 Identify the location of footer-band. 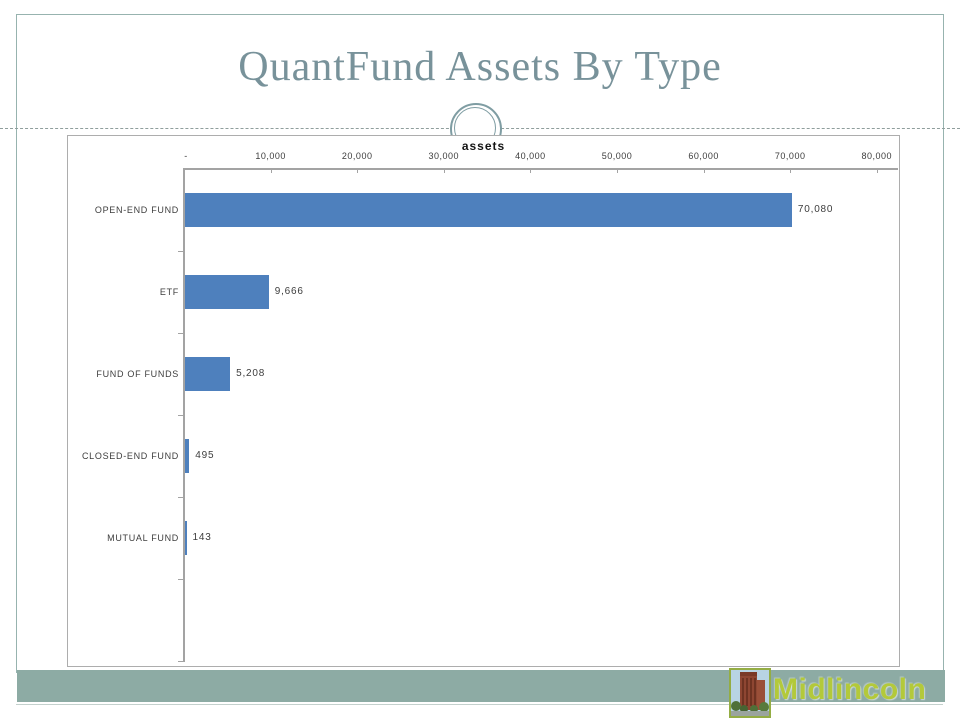
(481, 686).